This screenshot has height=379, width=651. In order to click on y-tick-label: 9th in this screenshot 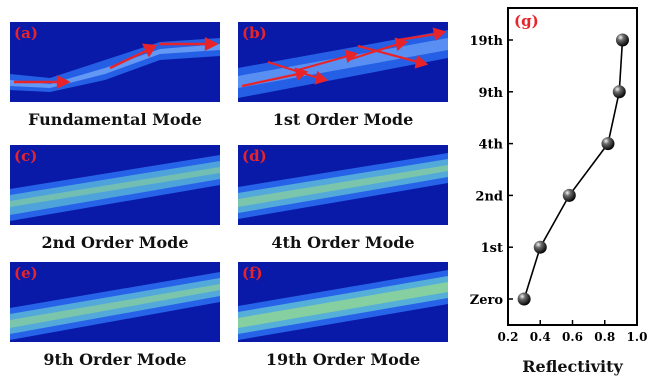, I will do `click(490, 93)`.